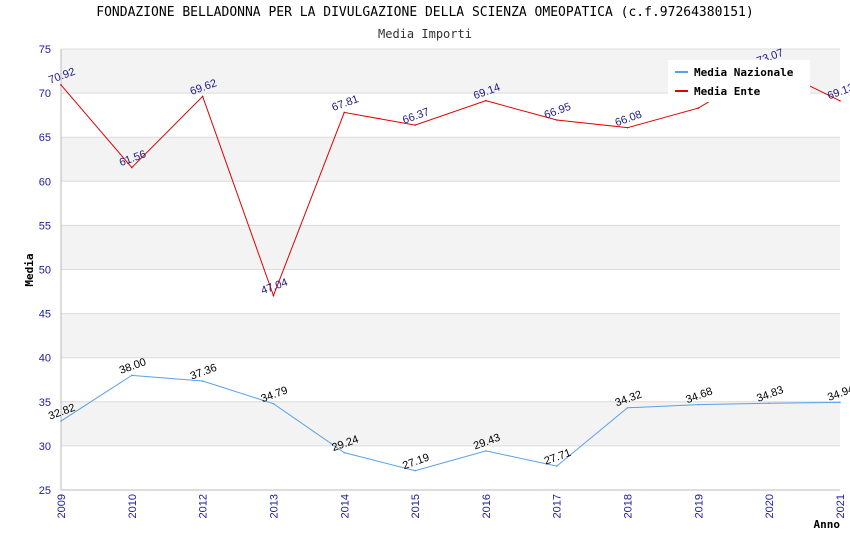  What do you see at coordinates (45, 94) in the screenshot?
I see `y-tick-label: 70` at bounding box center [45, 94].